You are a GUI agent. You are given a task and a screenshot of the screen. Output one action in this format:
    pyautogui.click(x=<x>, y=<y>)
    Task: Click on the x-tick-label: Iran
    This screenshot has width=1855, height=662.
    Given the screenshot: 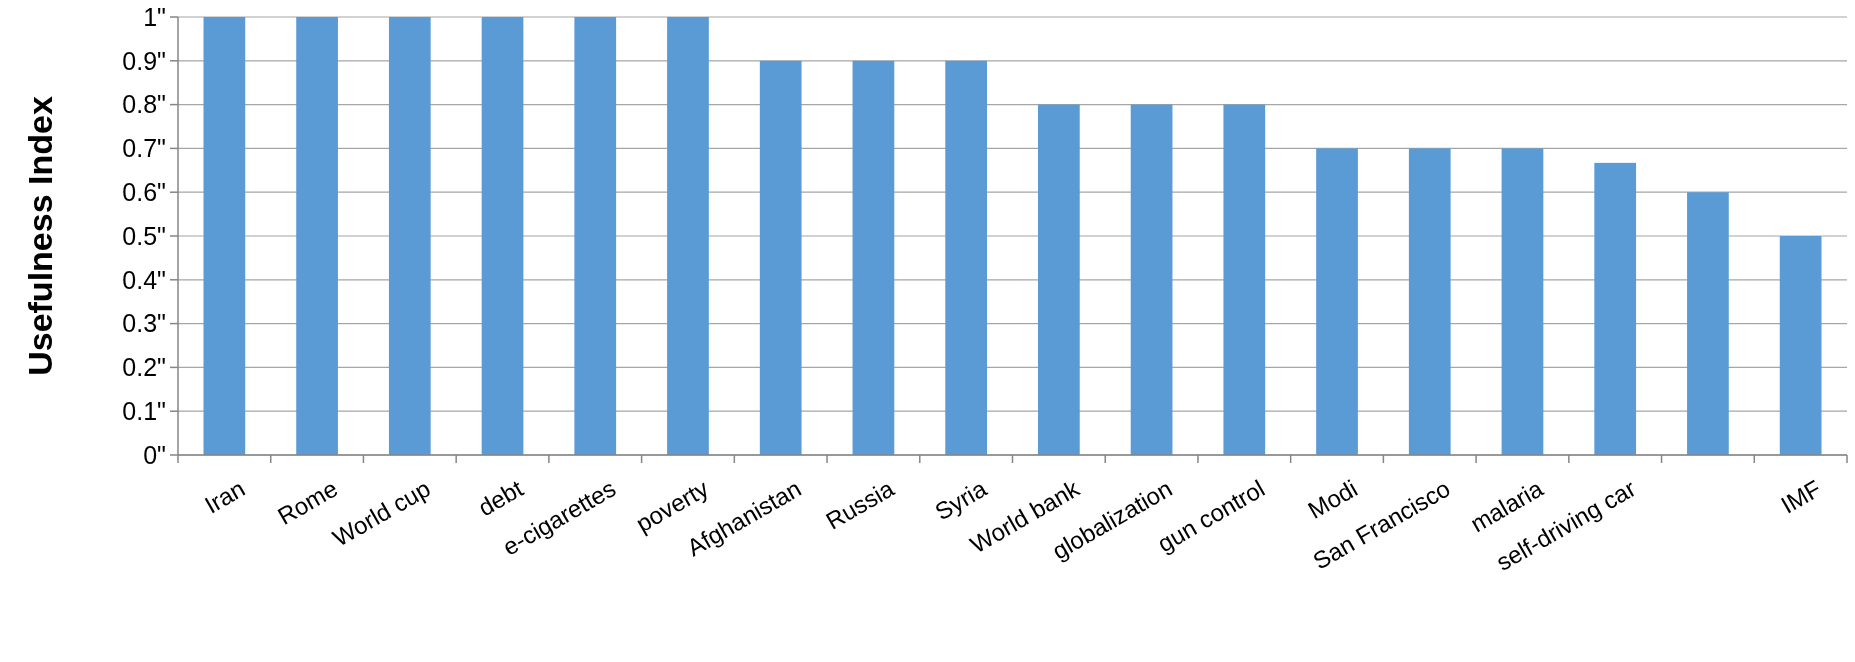 What is the action you would take?
    pyautogui.click(x=224, y=496)
    